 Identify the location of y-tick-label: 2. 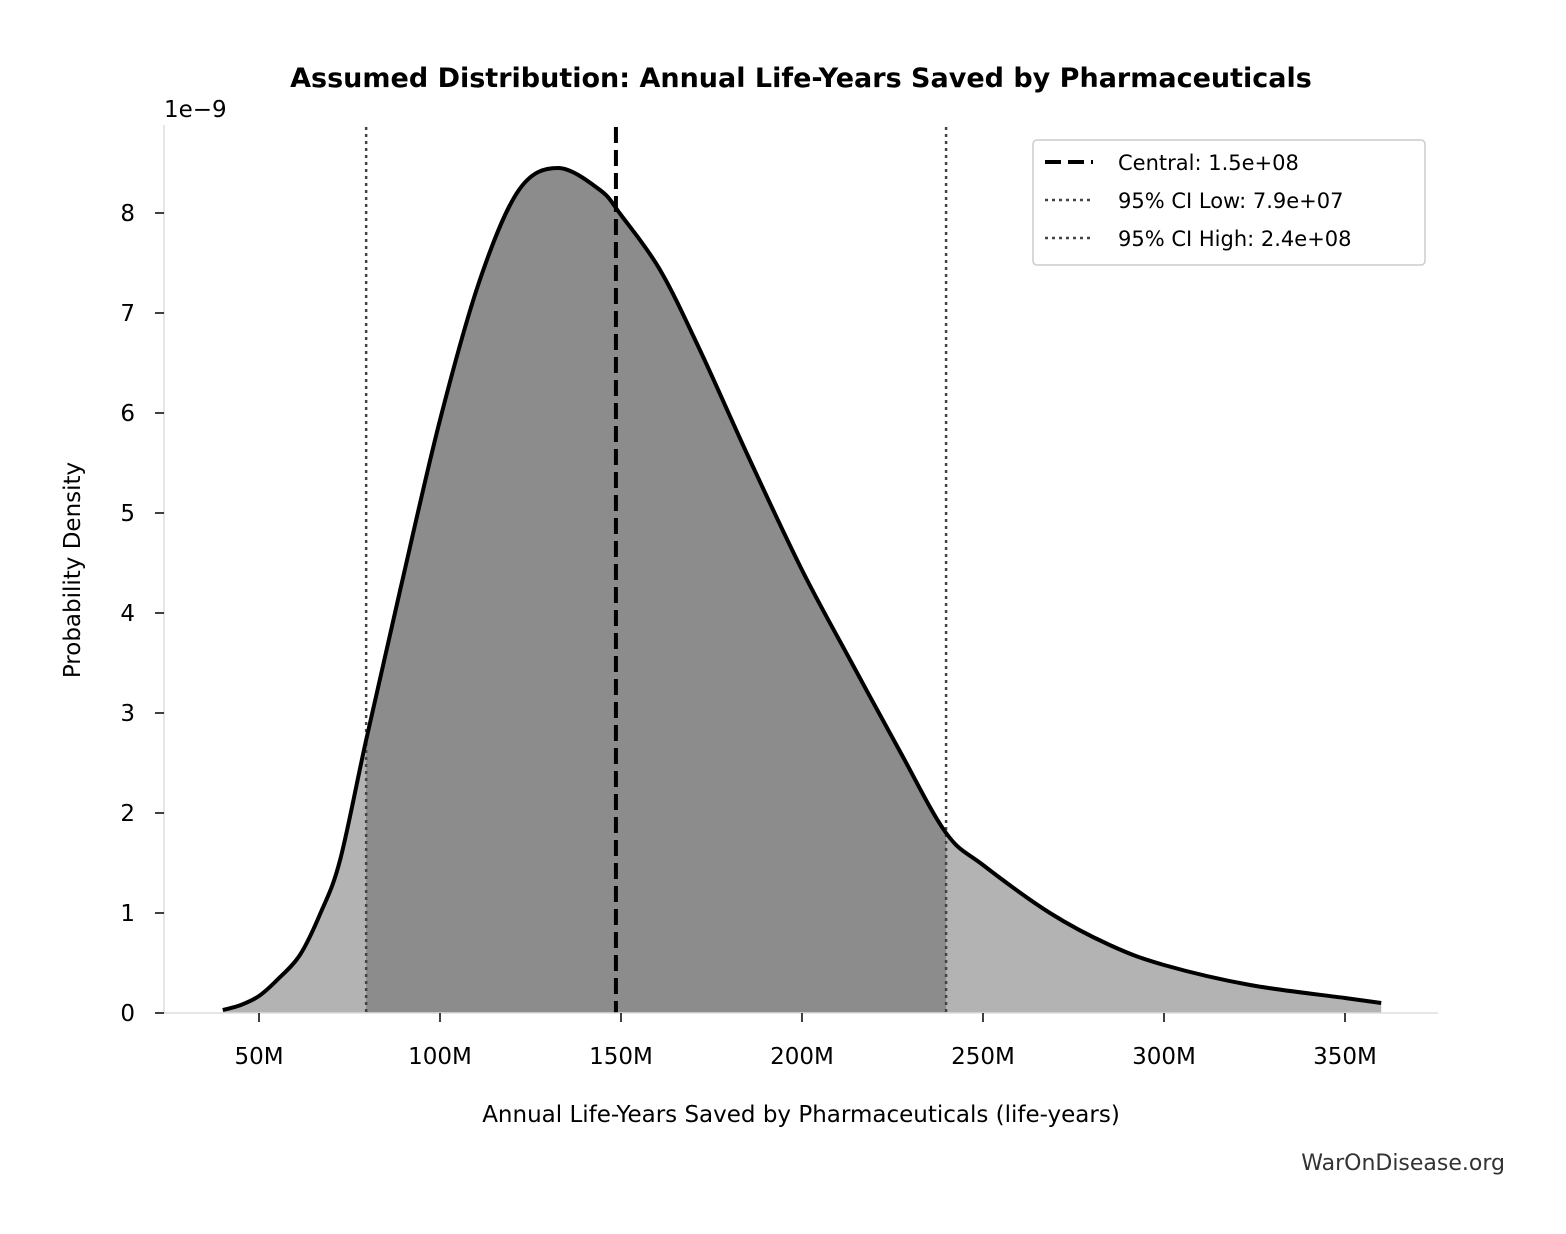
(127, 814).